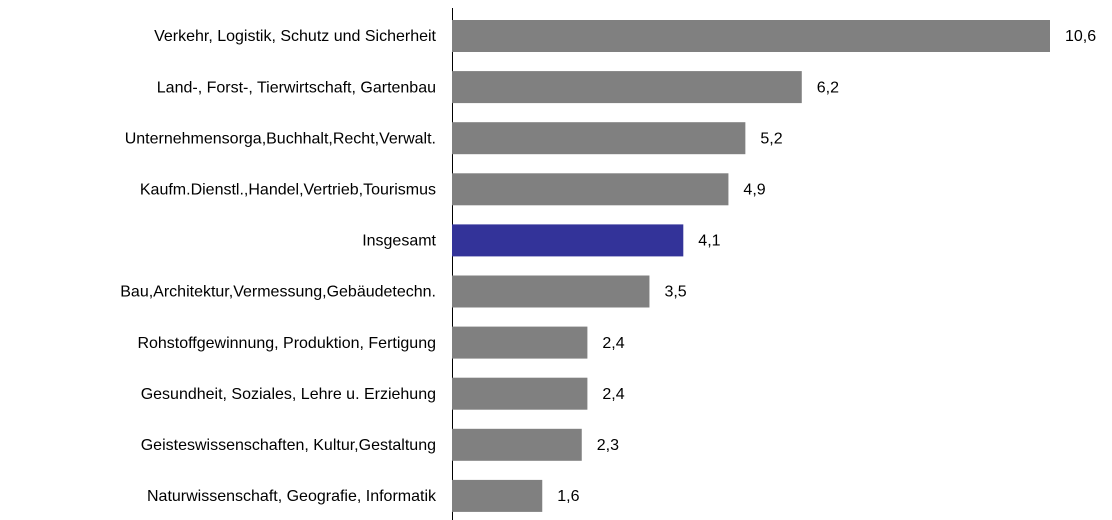 This screenshot has height=520, width=1112. Describe the element at coordinates (1080, 36) in the screenshot. I see `value-label: 10,6` at that location.